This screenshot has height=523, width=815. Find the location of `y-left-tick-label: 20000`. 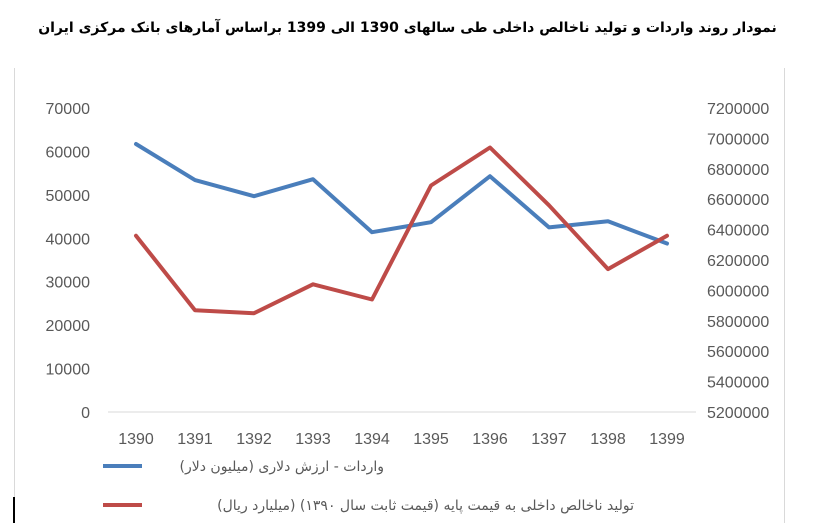

y-left-tick-label: 20000 is located at coordinates (68, 326).